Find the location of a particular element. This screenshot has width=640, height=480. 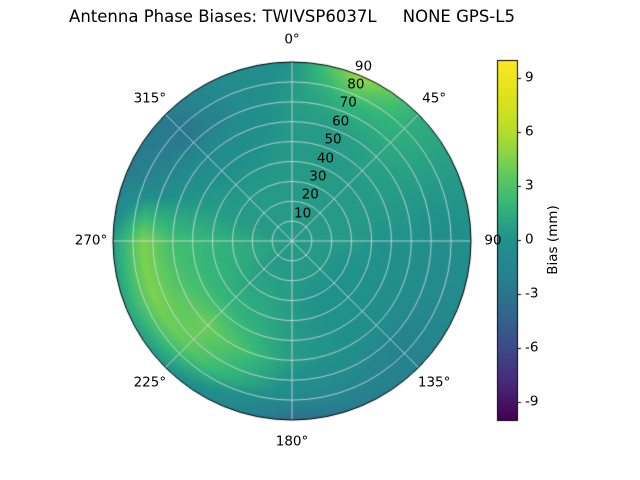

theta-tick-label: 180° is located at coordinates (292, 441).